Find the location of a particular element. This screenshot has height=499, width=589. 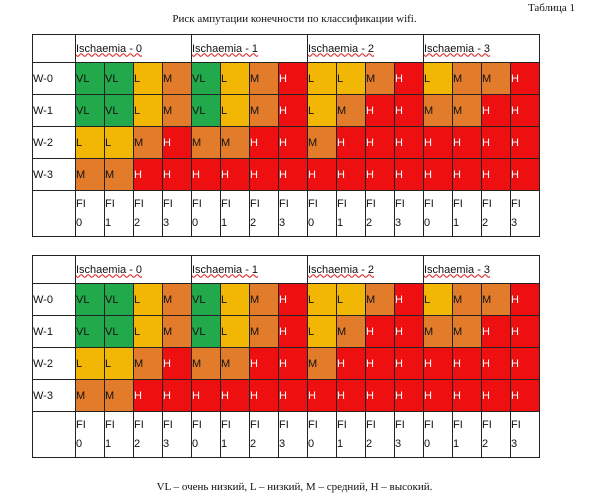

wound-grade-label: W-0 is located at coordinates (54, 78).